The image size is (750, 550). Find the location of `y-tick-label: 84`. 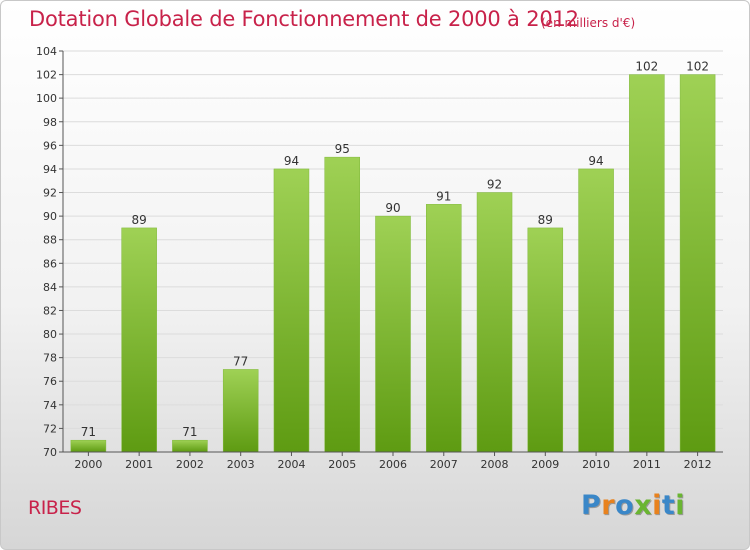

y-tick-label: 84 is located at coordinates (50, 287).